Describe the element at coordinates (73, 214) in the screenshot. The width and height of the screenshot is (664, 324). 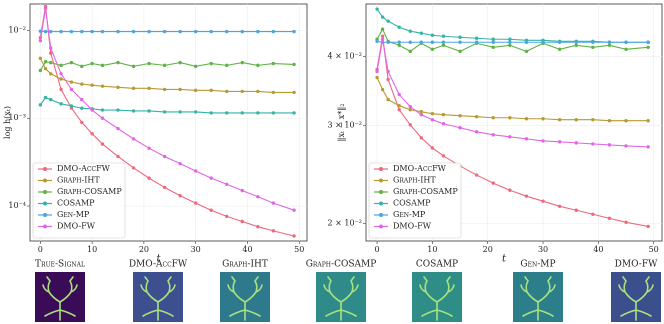
I see `legend-label: Gen-MP` at that location.